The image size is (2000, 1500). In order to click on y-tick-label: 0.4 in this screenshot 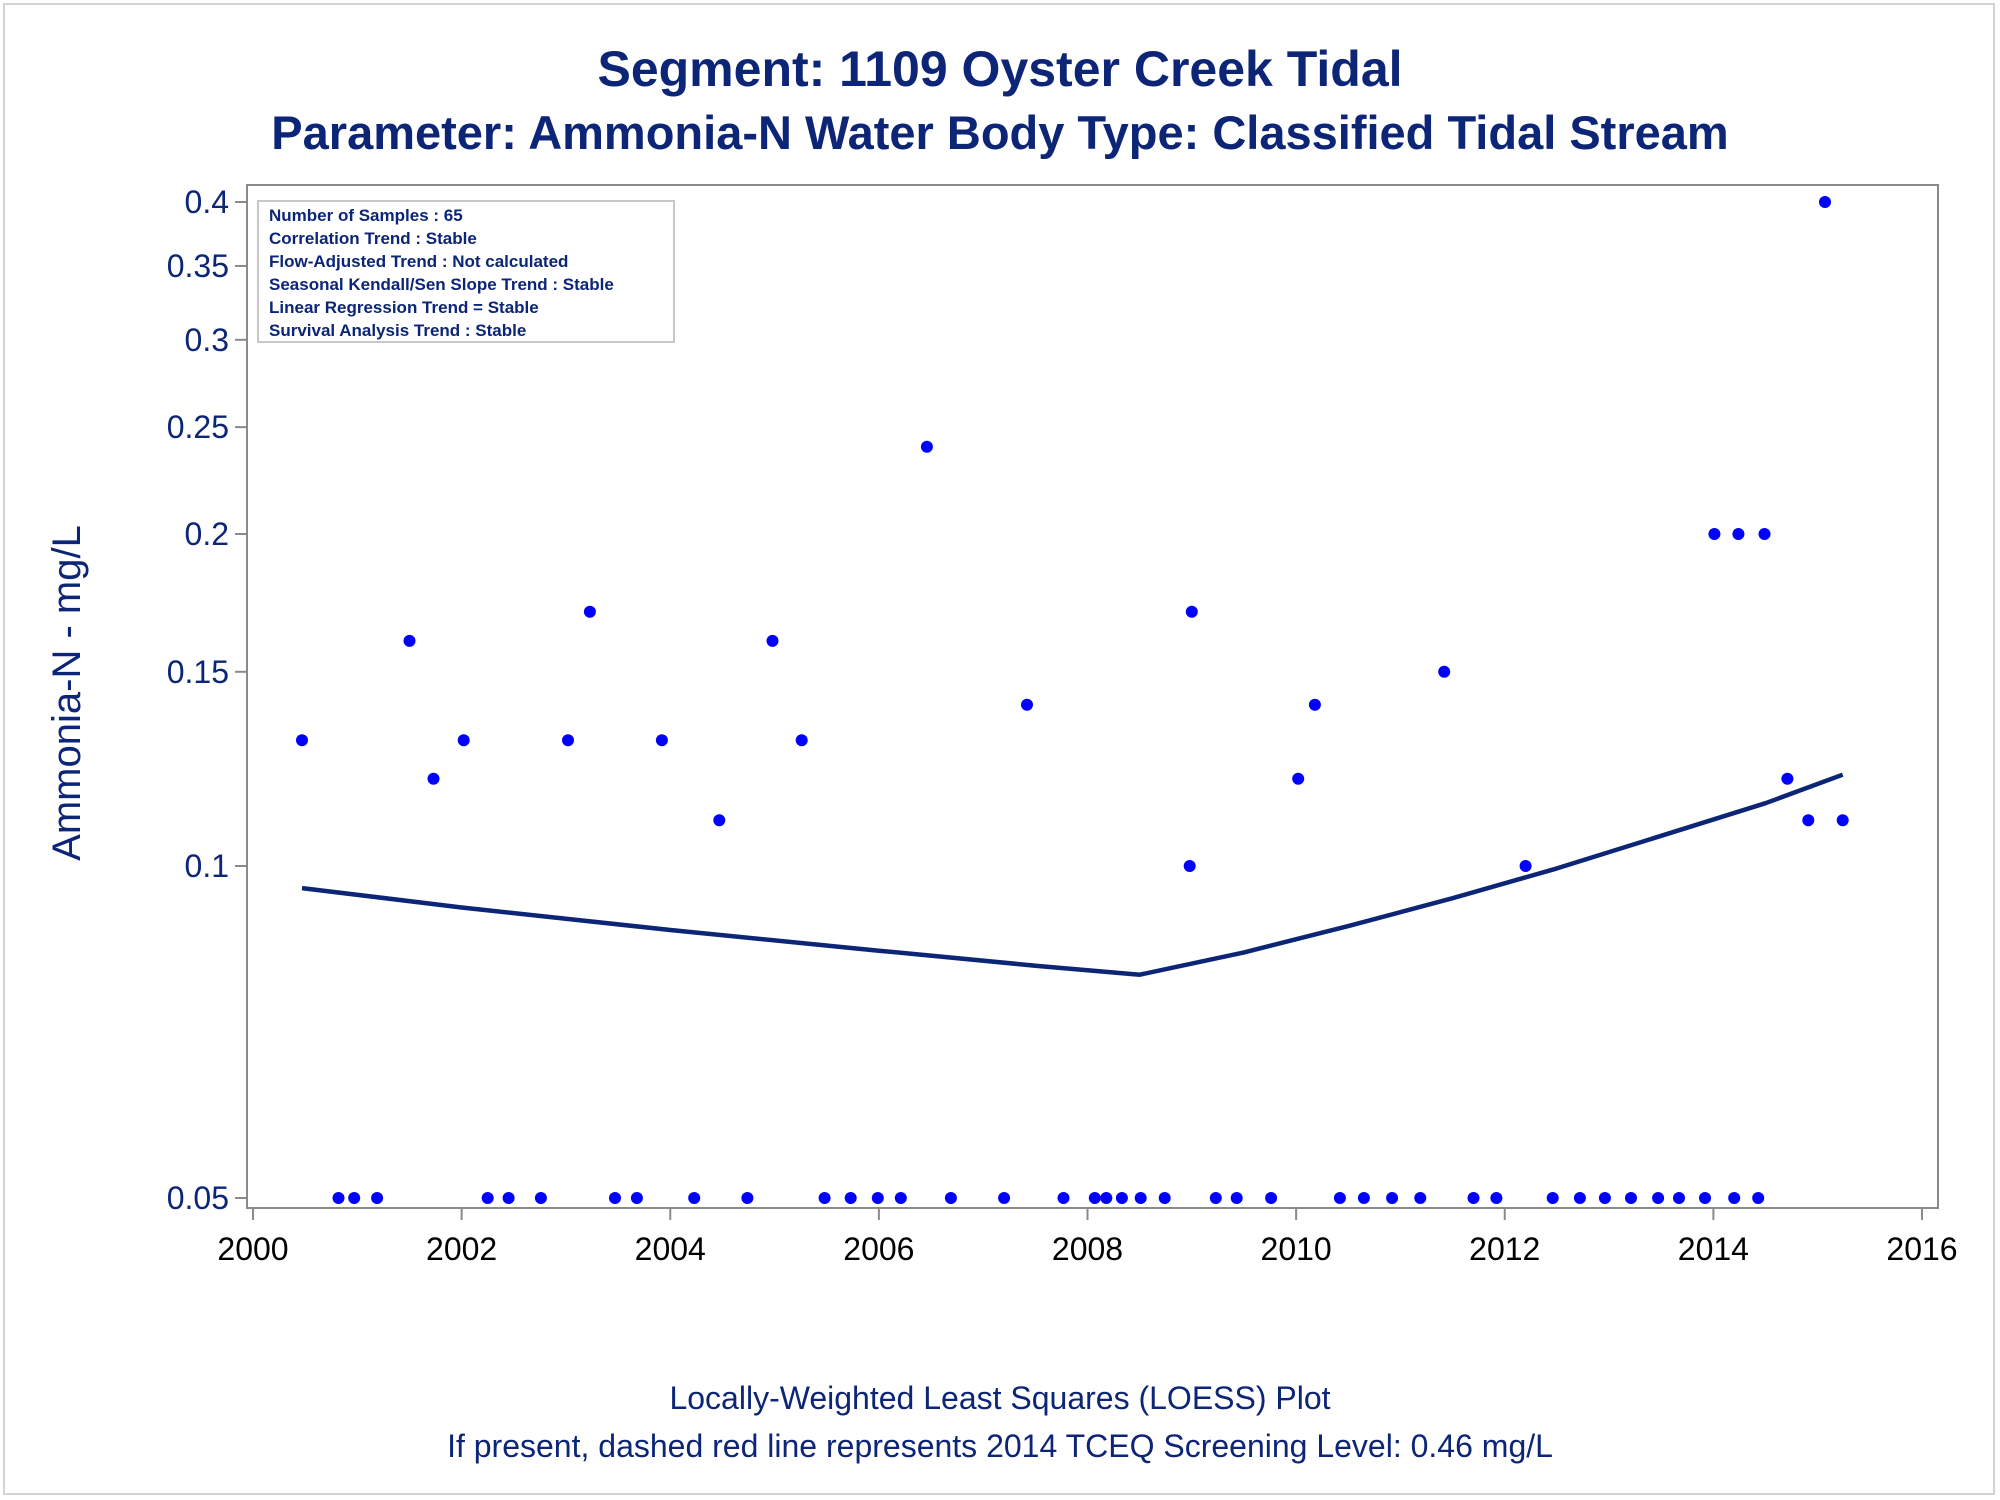, I will do `click(207, 202)`.